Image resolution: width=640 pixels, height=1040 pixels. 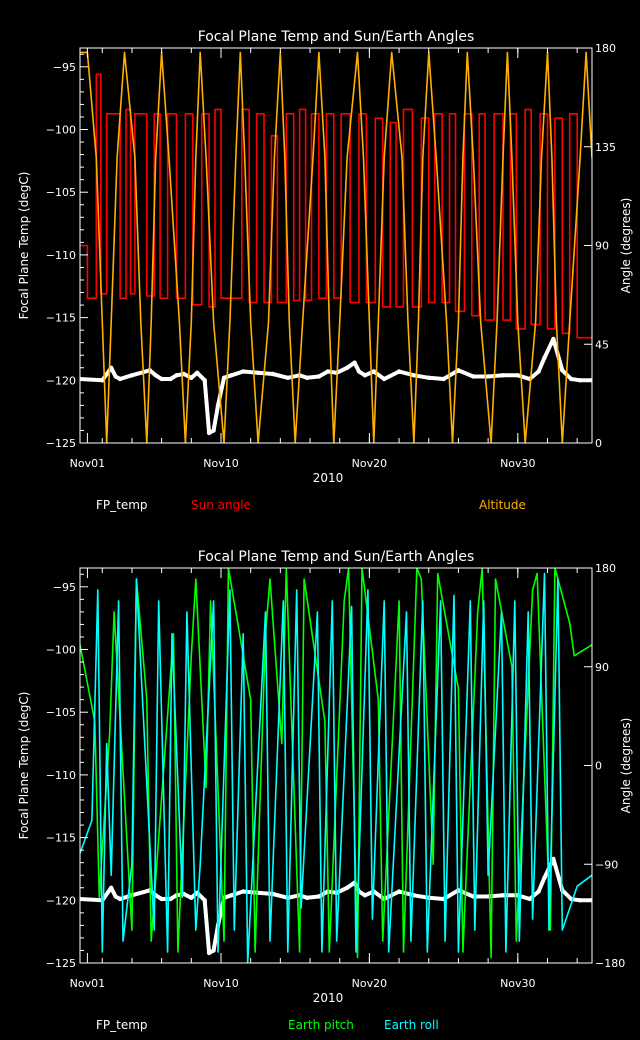 What do you see at coordinates (411, 1025) in the screenshot?
I see `legend-entry-earth-roll: Earth roll` at bounding box center [411, 1025].